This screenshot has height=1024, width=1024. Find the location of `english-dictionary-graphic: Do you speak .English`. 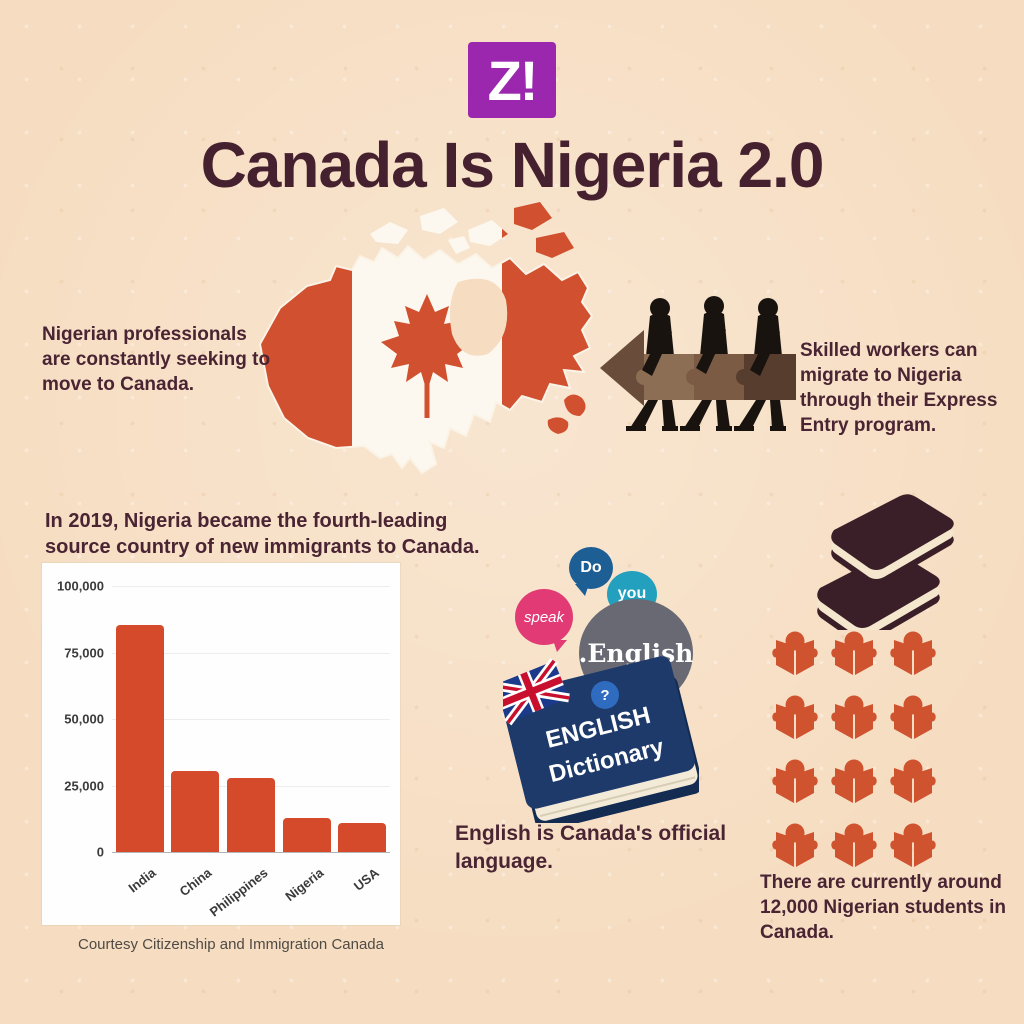

english-dictionary-graphic: Do you speak .English is located at coordinates (613, 693).